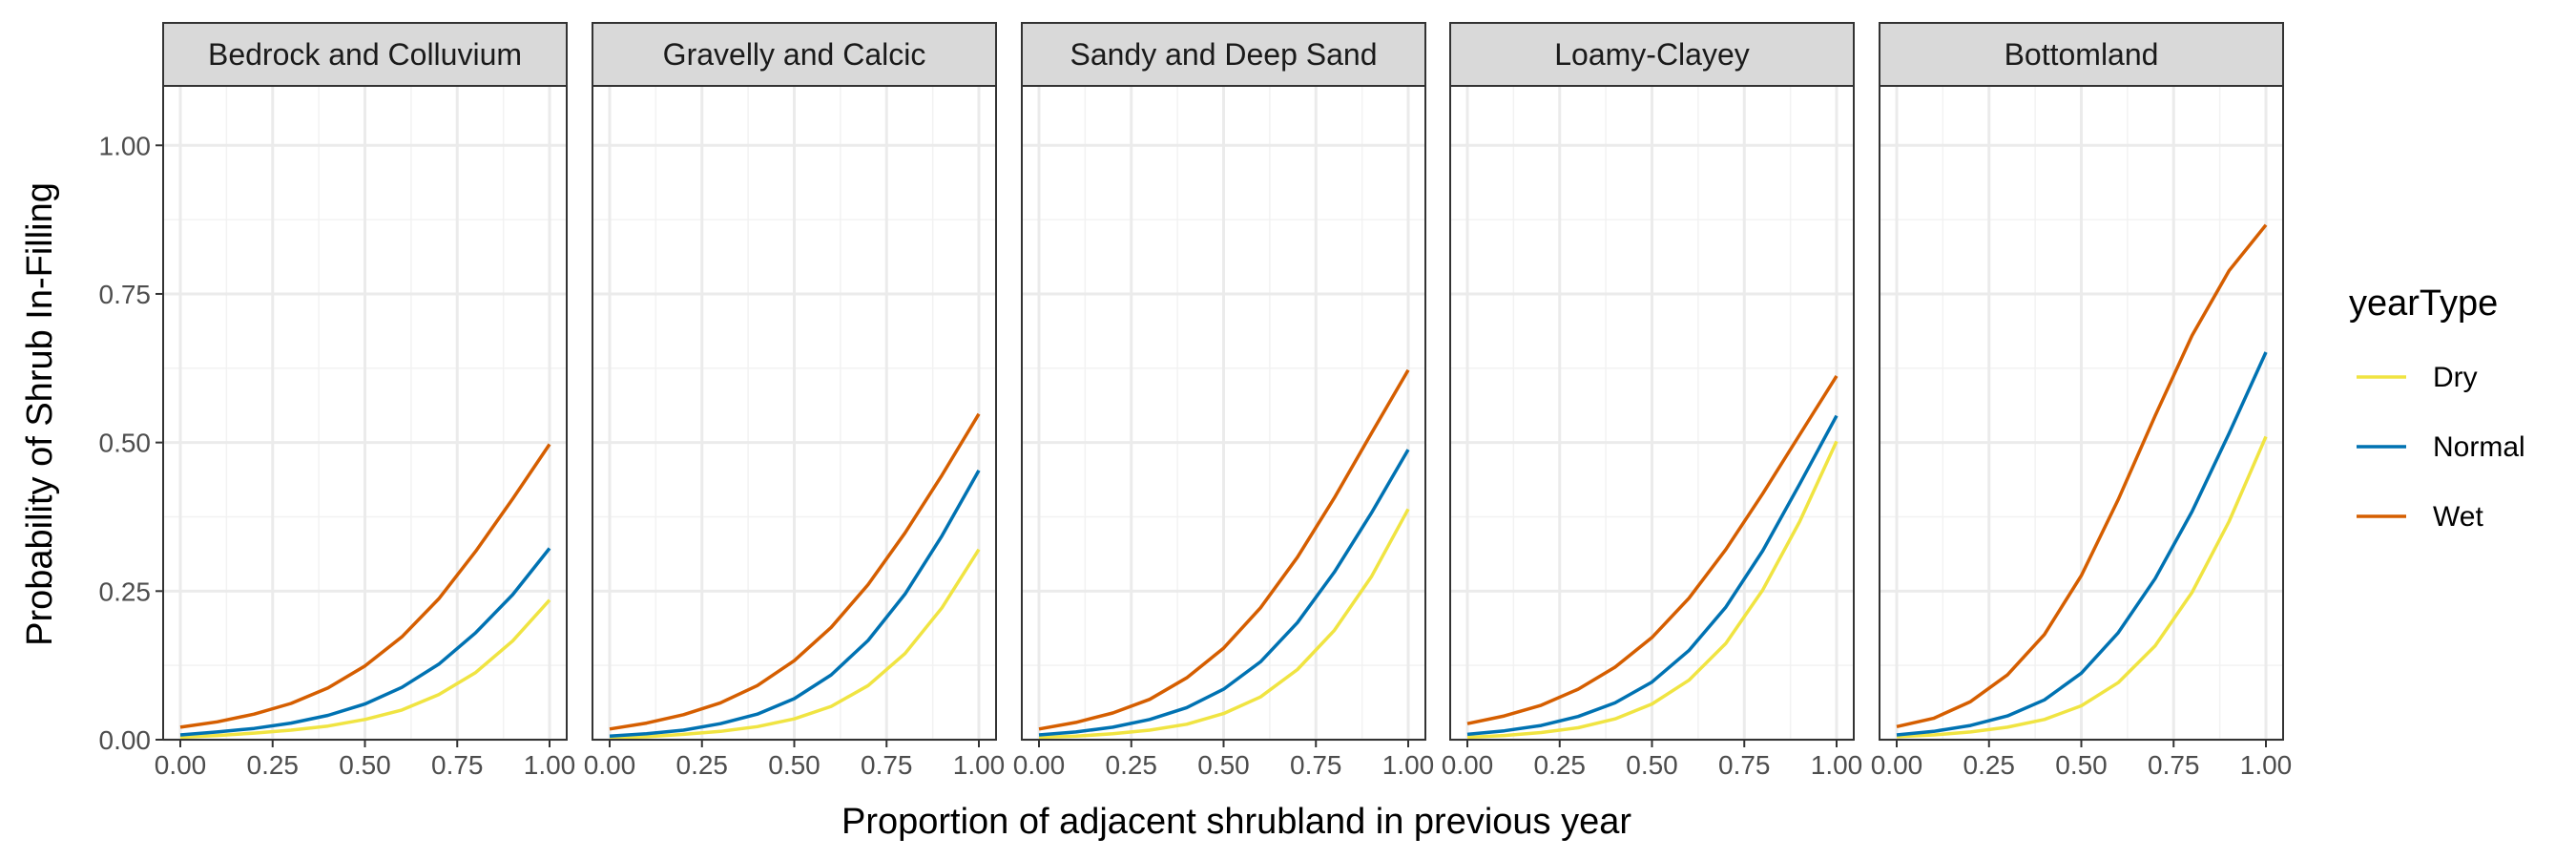 The height and width of the screenshot is (859, 2576). I want to click on facet-strip-label: Sandy and Deep Sand, so click(1223, 54).